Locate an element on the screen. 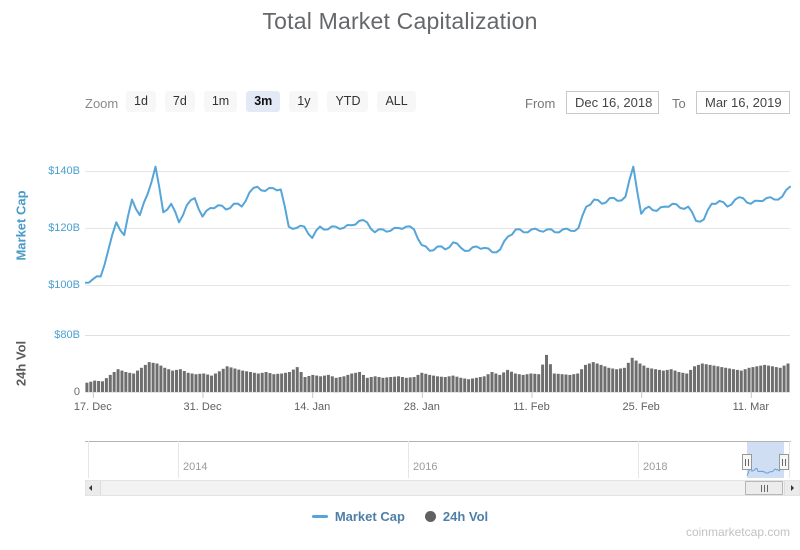  yaxis-title-market-cap: Market Cap is located at coordinates (21, 225).